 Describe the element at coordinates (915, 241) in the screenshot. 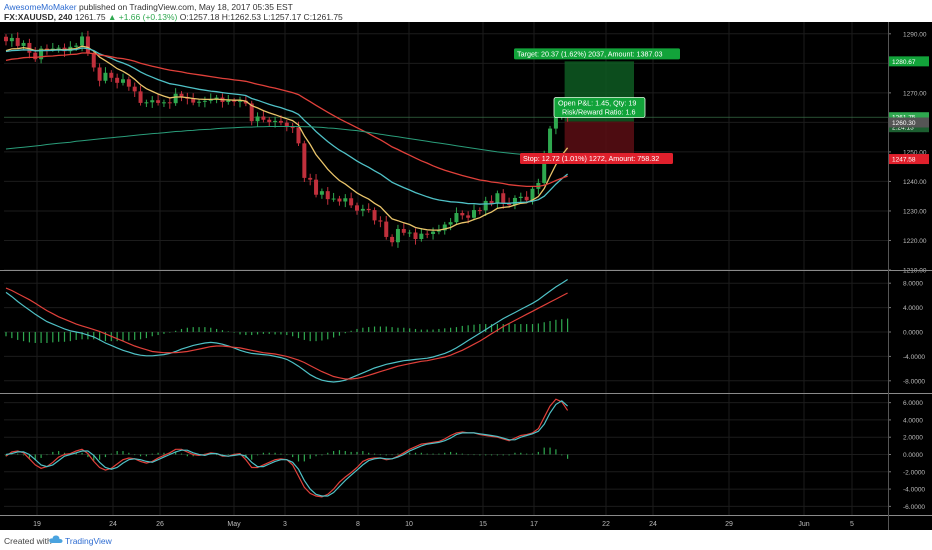

I see `y-tick-label: 1220.00` at that location.